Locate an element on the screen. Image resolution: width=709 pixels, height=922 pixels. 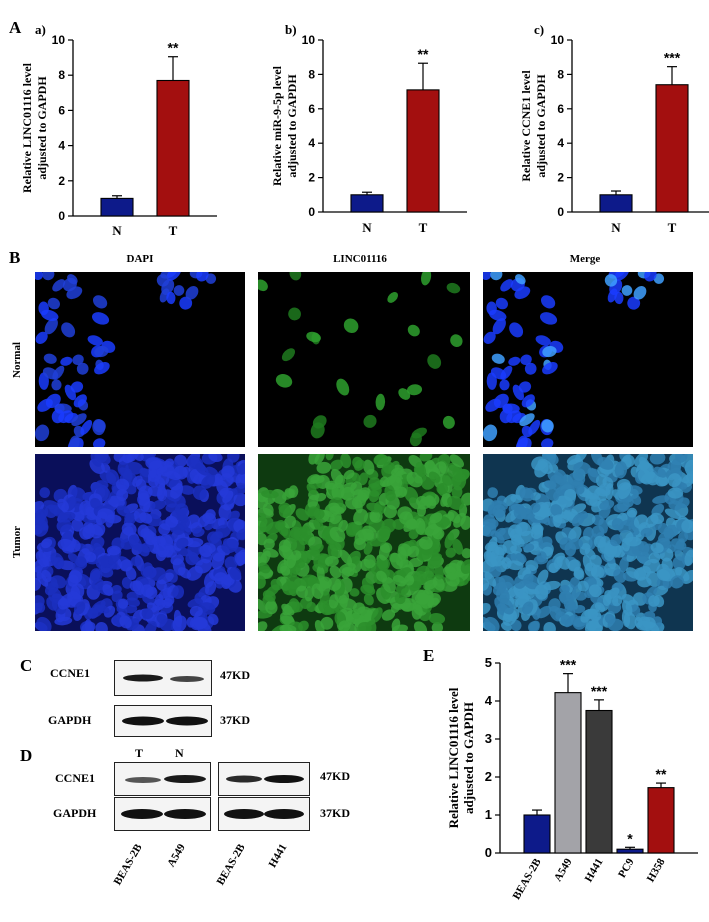
blot-d-lane-beas2b-2: BEAS-2B is located at coordinates (231, 865).